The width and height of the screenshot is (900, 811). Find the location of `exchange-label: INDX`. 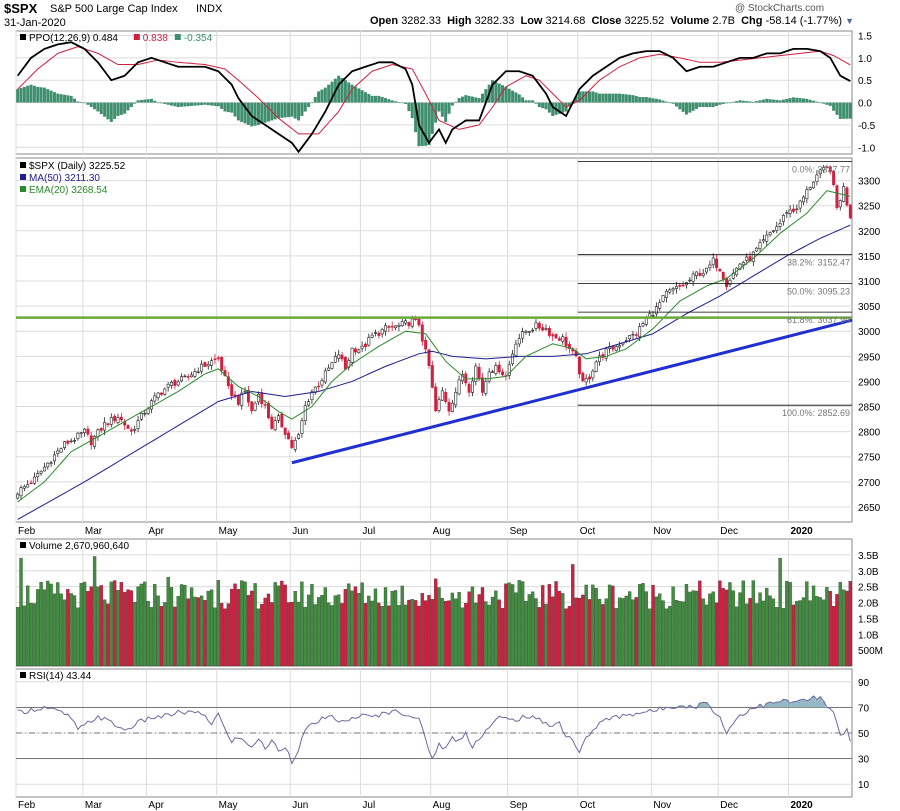

exchange-label: INDX is located at coordinates (209, 9).